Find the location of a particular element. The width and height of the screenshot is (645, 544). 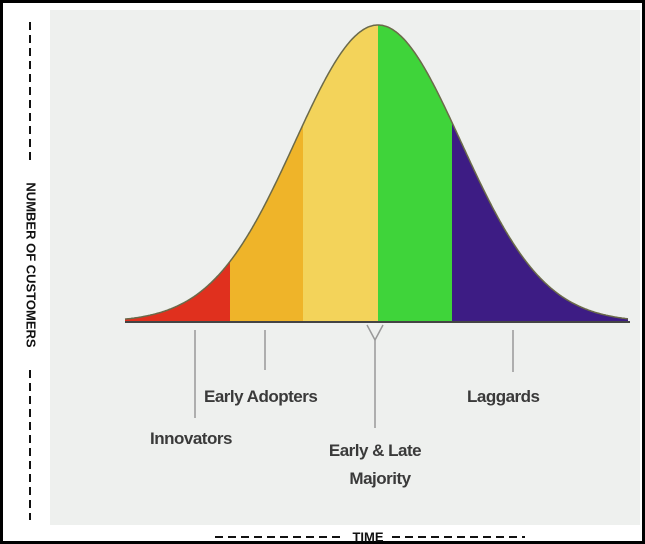

x-axis-label: TIME is located at coordinates (367, 536).